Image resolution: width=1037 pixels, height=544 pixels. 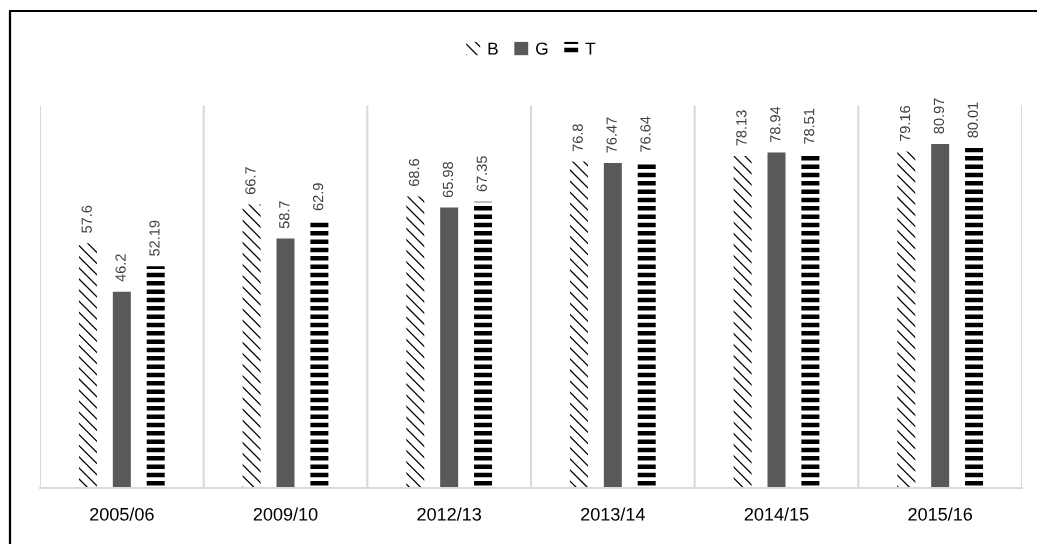 What do you see at coordinates (120, 268) in the screenshot?
I see `data-label: 46.2` at bounding box center [120, 268].